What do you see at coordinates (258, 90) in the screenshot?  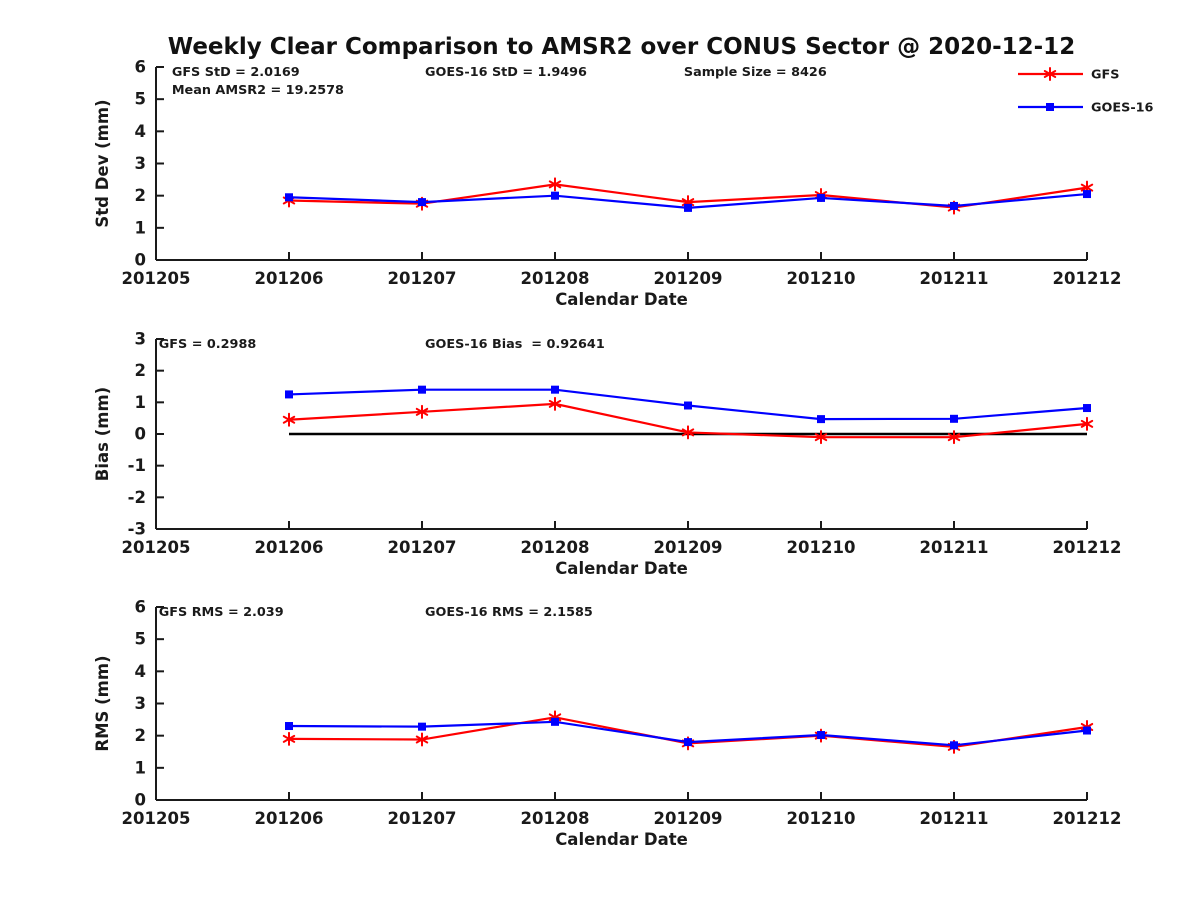 I see `stat-annotation: Mean AMSR2 = 19.2578` at bounding box center [258, 90].